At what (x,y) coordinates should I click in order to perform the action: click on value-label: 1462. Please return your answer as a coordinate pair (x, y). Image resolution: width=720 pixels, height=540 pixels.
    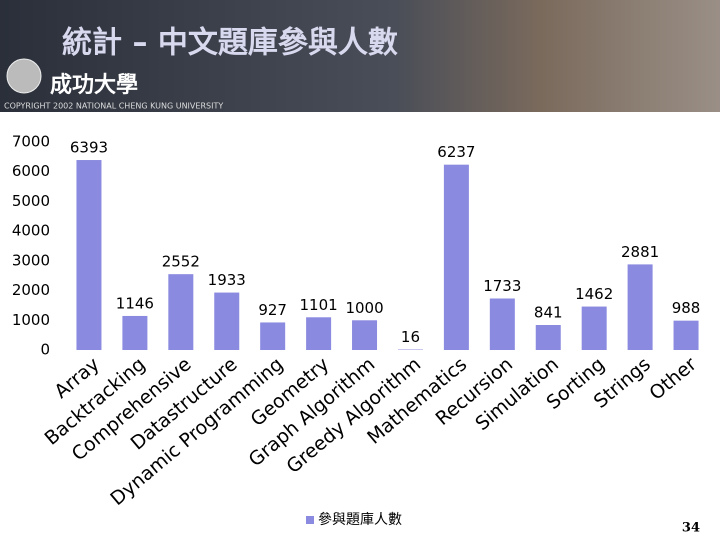
    Looking at the image, I should click on (594, 294).